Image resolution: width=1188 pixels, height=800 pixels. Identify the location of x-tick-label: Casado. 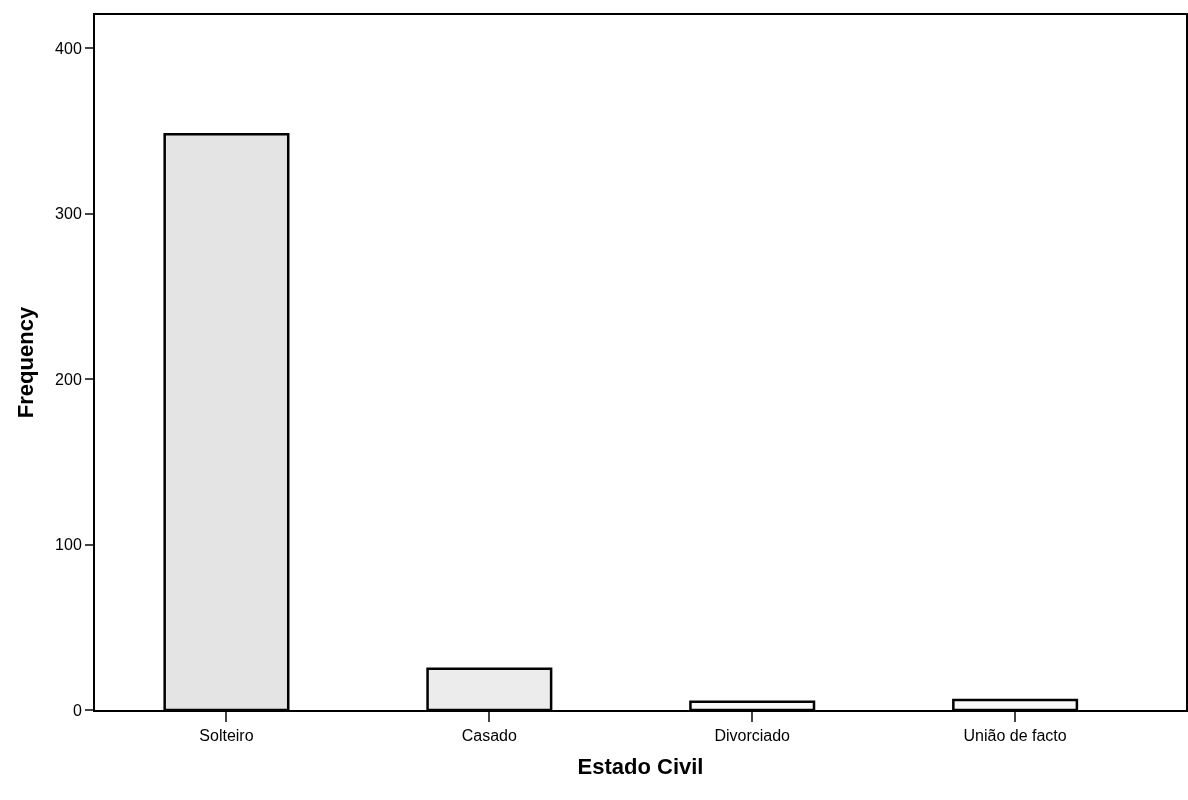
(489, 736).